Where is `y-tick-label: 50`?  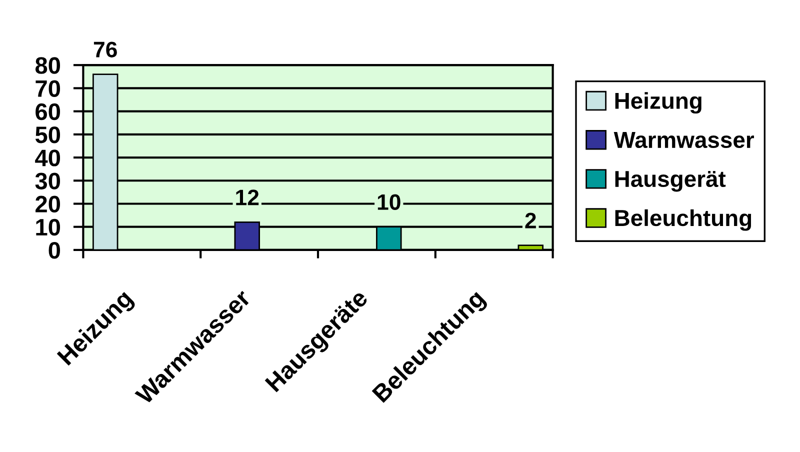
y-tick-label: 50 is located at coordinates (47, 135).